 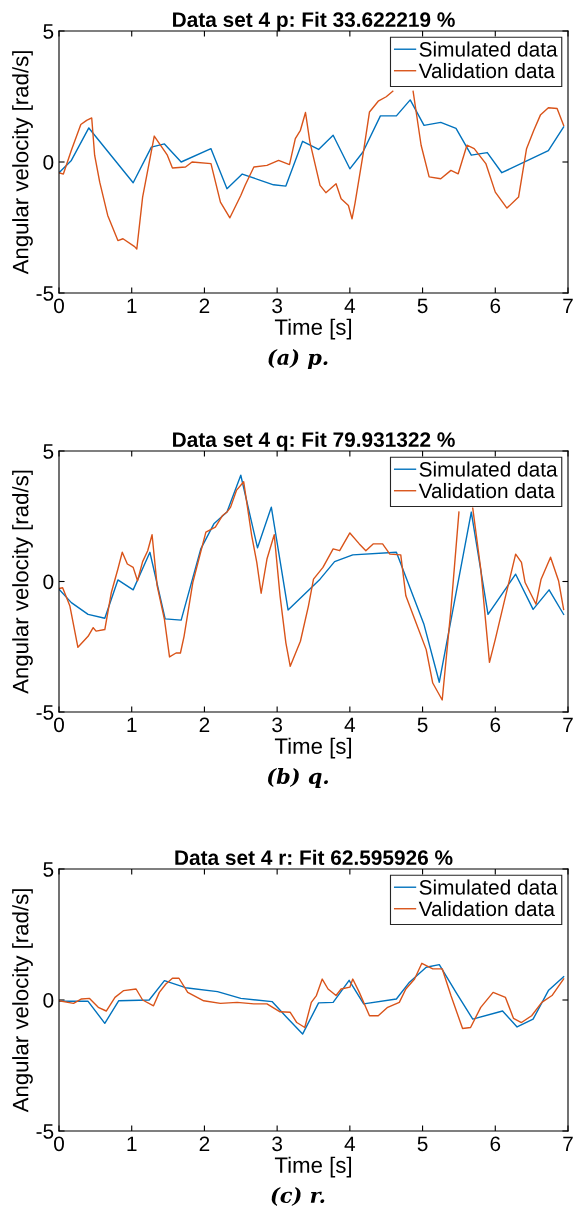 What do you see at coordinates (298, 1196) in the screenshot?
I see `text: (c) r.` at bounding box center [298, 1196].